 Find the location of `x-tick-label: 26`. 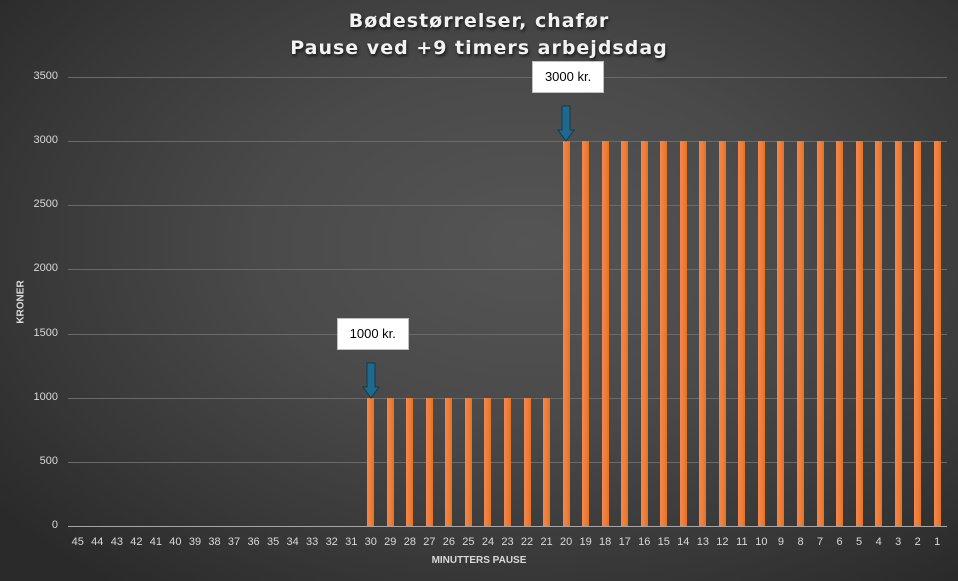

x-tick-label: 26 is located at coordinates (449, 542).